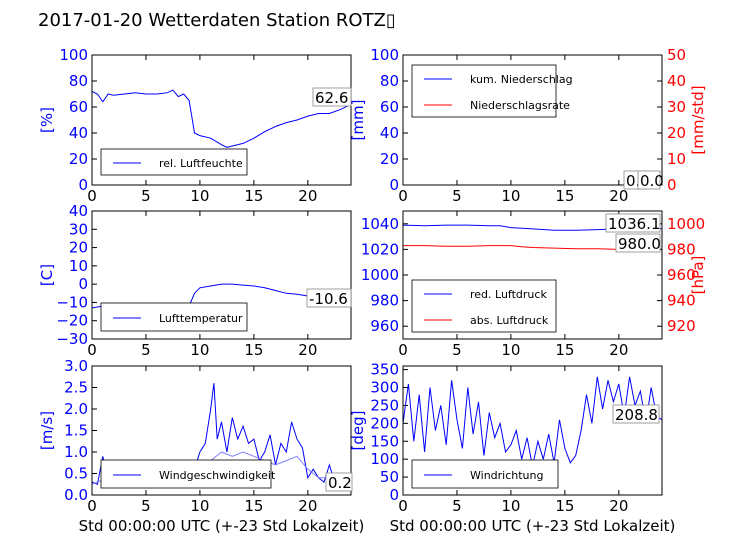  Describe the element at coordinates (652, 181) in the screenshot. I see `value-annotation: 0.0` at that location.